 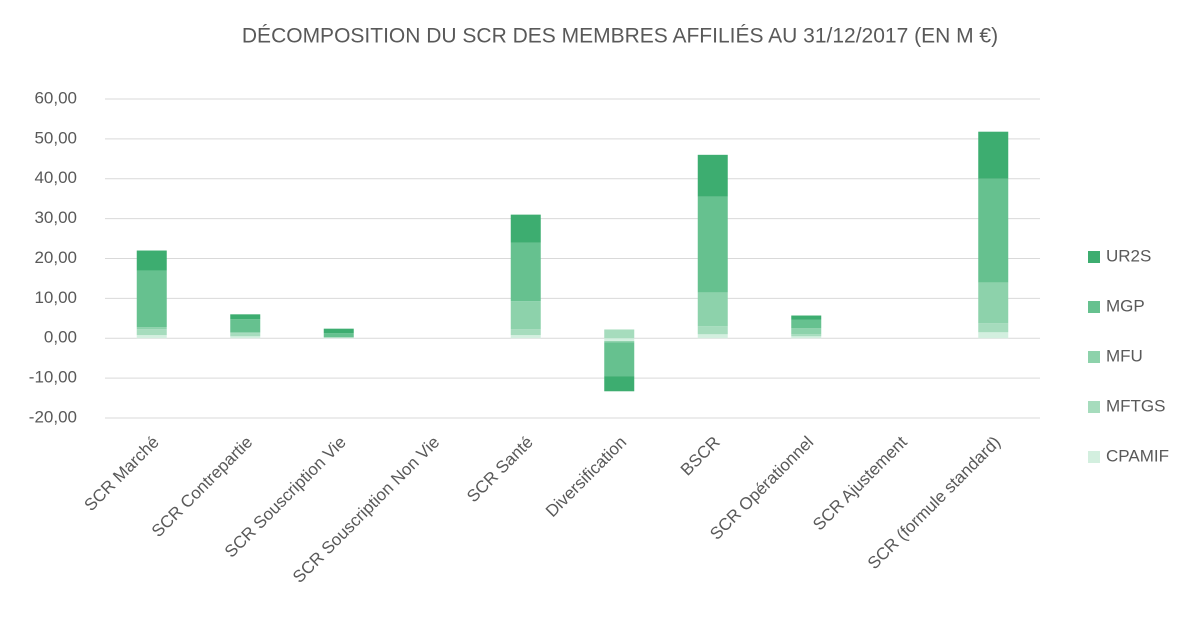 What do you see at coordinates (700, 456) in the screenshot?
I see `x-tick-label: BSCR` at bounding box center [700, 456].